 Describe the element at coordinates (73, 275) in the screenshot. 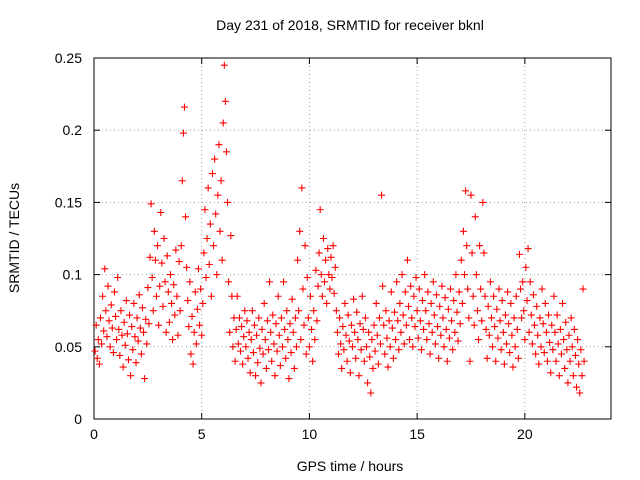

I see `y-tick-label: 0.1` at that location.